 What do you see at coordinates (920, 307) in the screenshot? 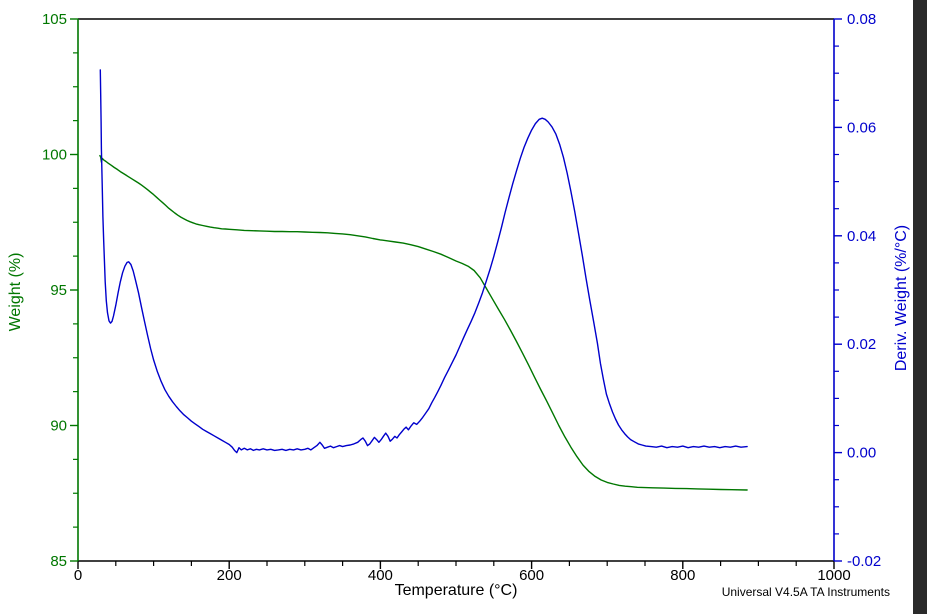
I see `window-edge-strip` at bounding box center [920, 307].